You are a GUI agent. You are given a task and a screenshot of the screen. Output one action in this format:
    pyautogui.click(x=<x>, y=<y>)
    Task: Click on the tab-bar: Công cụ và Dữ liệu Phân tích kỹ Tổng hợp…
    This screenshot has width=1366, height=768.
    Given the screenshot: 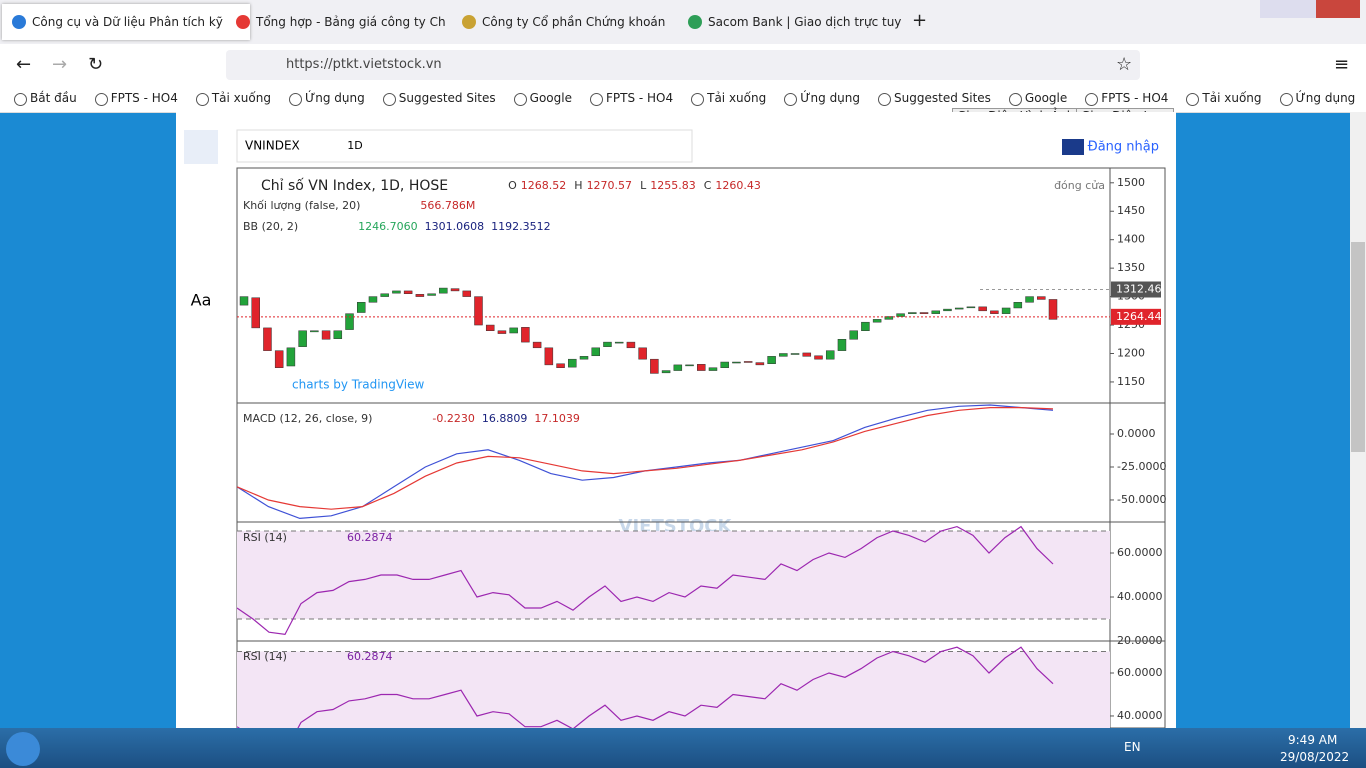 What is the action you would take?
    pyautogui.click(x=683, y=22)
    